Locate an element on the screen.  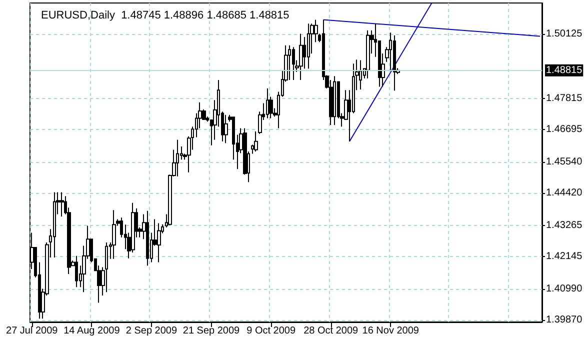
x-tick-label: 16 Nov 2009 is located at coordinates (391, 331).